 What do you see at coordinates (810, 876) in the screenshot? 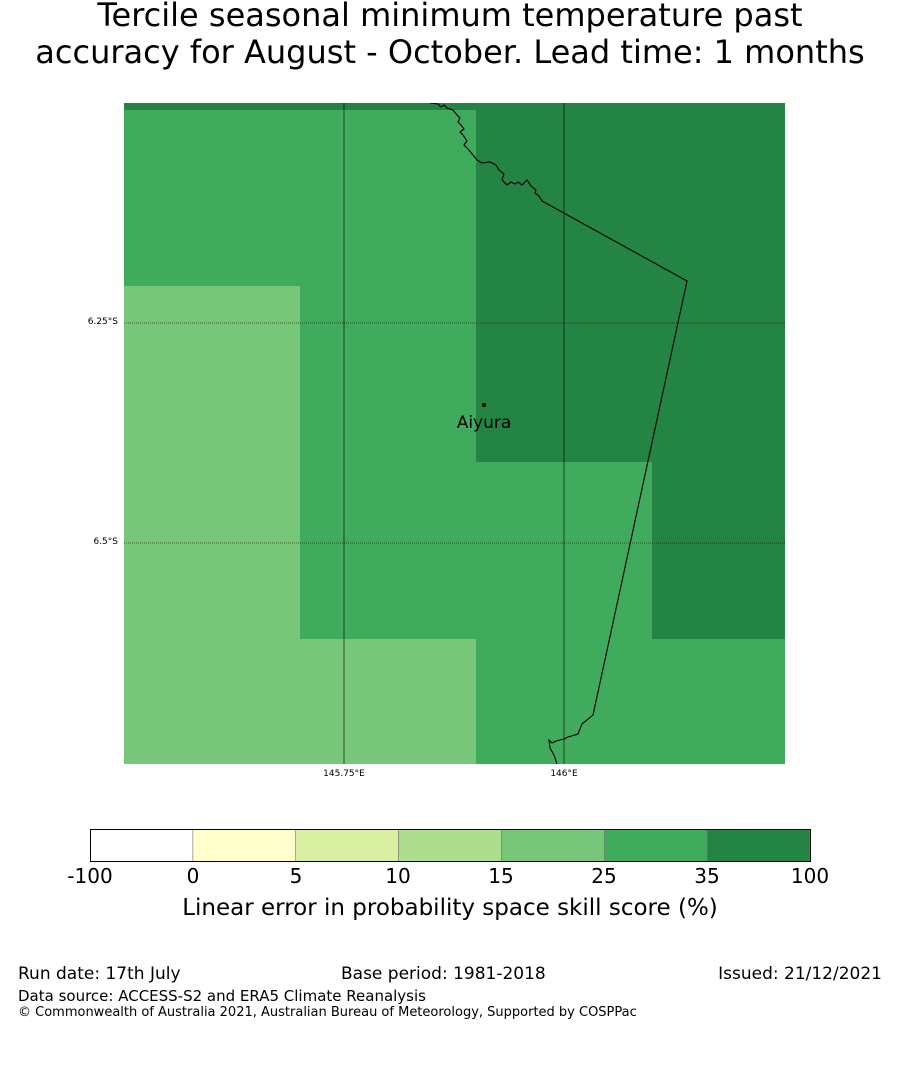
I see `colorbar-tick: 100` at bounding box center [810, 876].